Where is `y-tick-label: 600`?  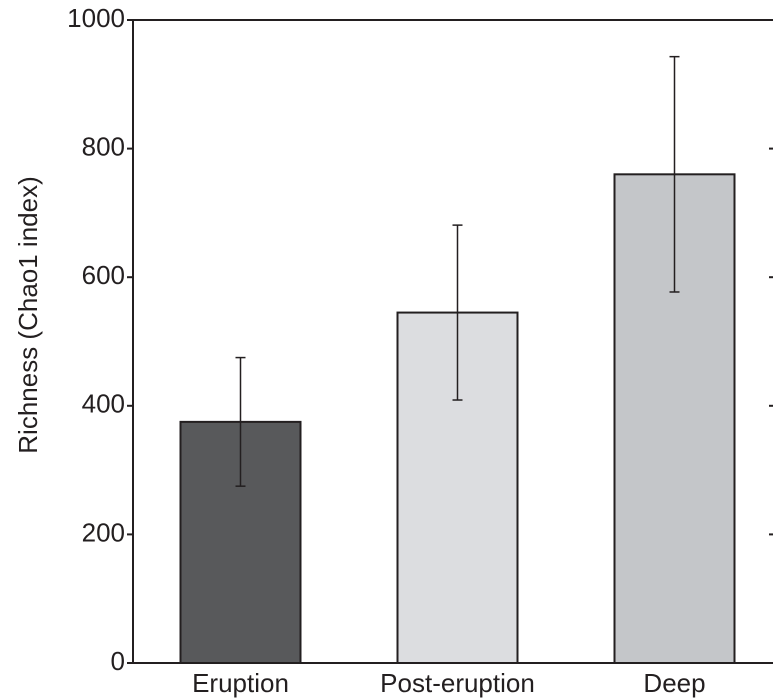 y-tick-label: 600 is located at coordinates (103, 275).